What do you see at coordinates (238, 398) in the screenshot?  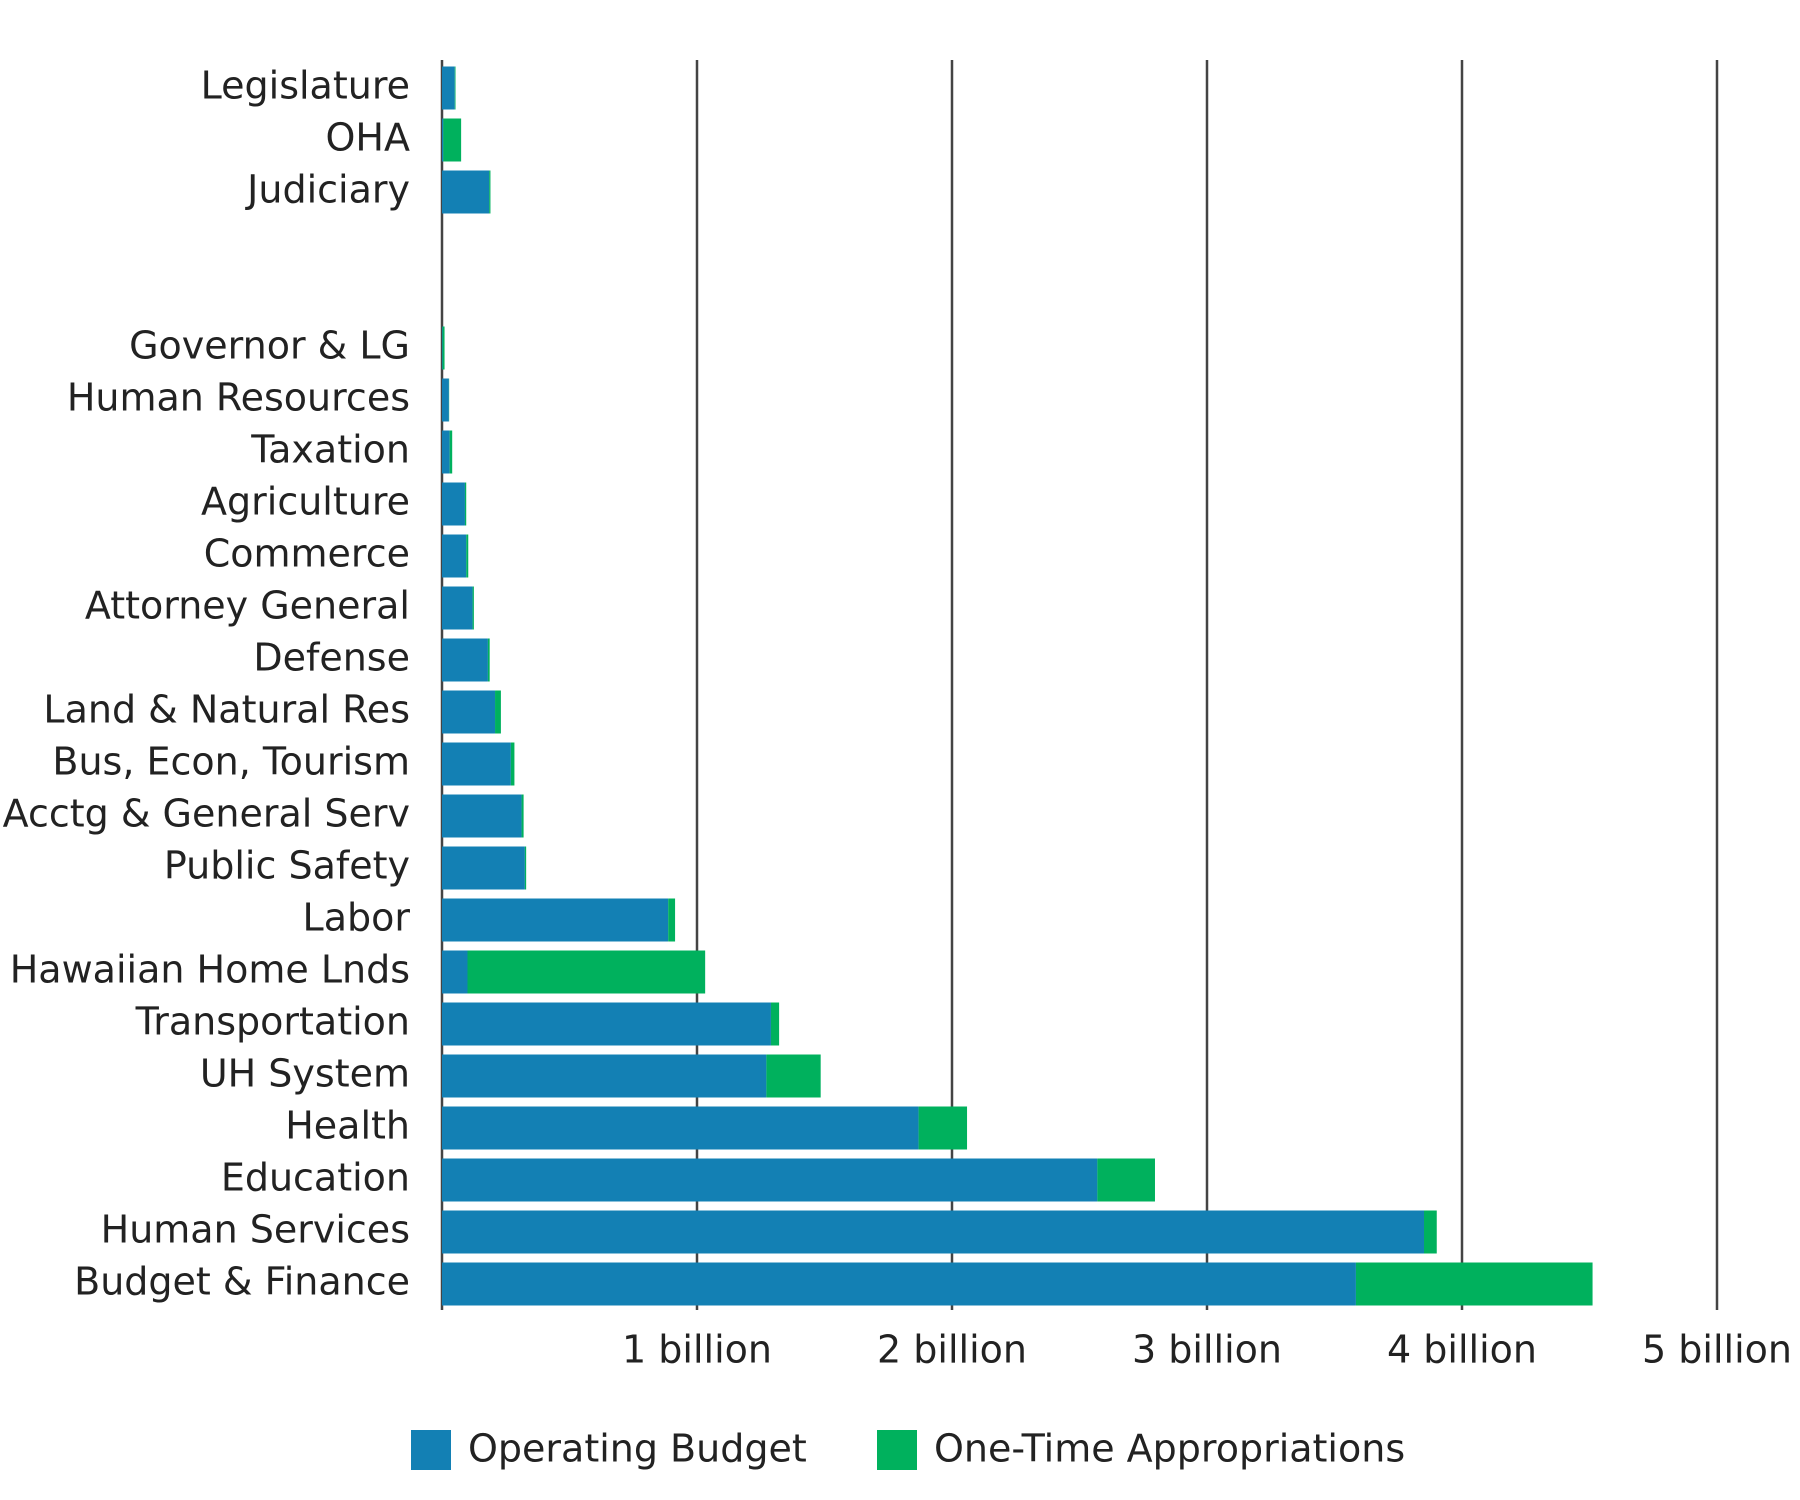 I see `y-tick-label: Human Resources` at bounding box center [238, 398].